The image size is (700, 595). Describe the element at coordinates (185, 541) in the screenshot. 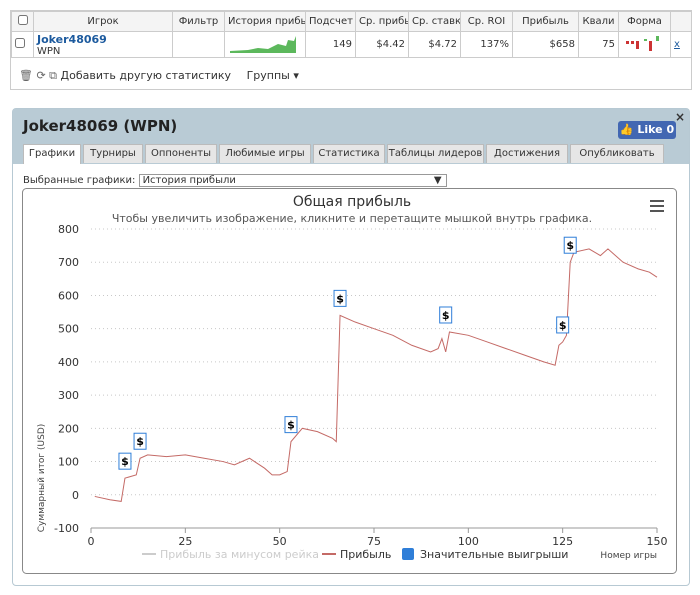

I see `x-tick-label: 25` at that location.